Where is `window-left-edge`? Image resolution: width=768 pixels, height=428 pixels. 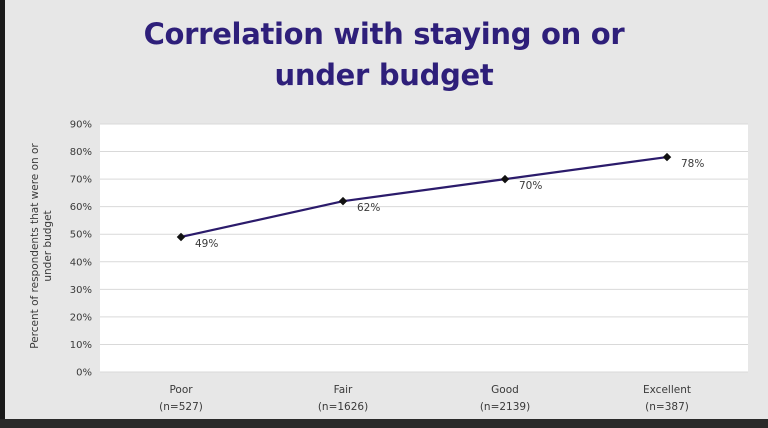
window-left-edge is located at coordinates (2, 214).